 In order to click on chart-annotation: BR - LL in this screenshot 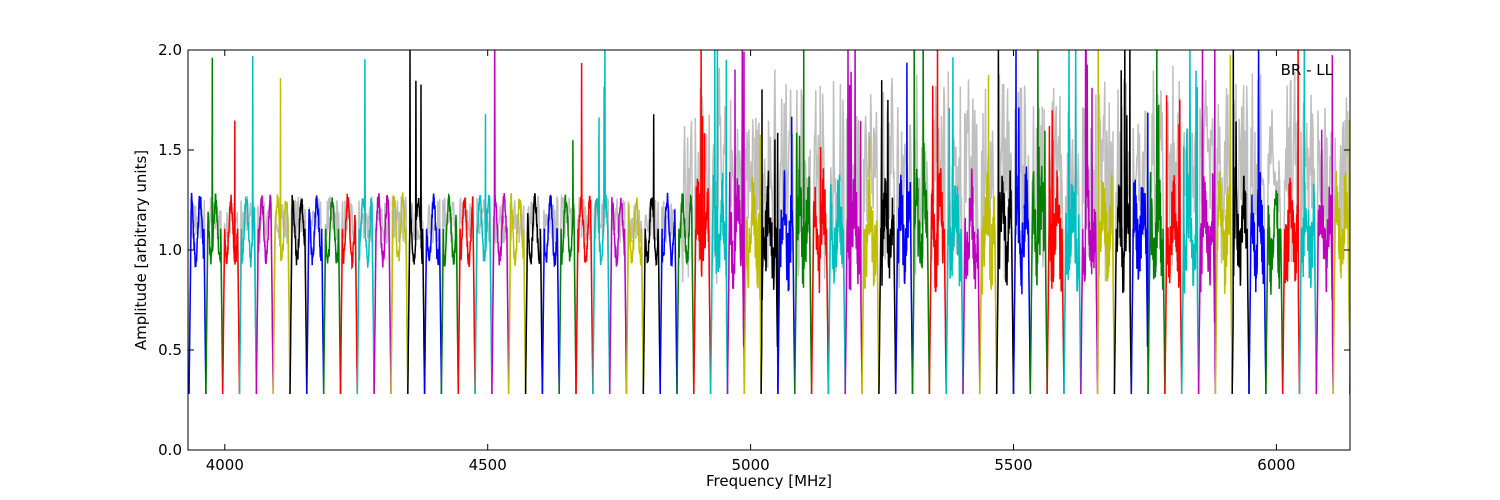, I will do `click(1307, 70)`.